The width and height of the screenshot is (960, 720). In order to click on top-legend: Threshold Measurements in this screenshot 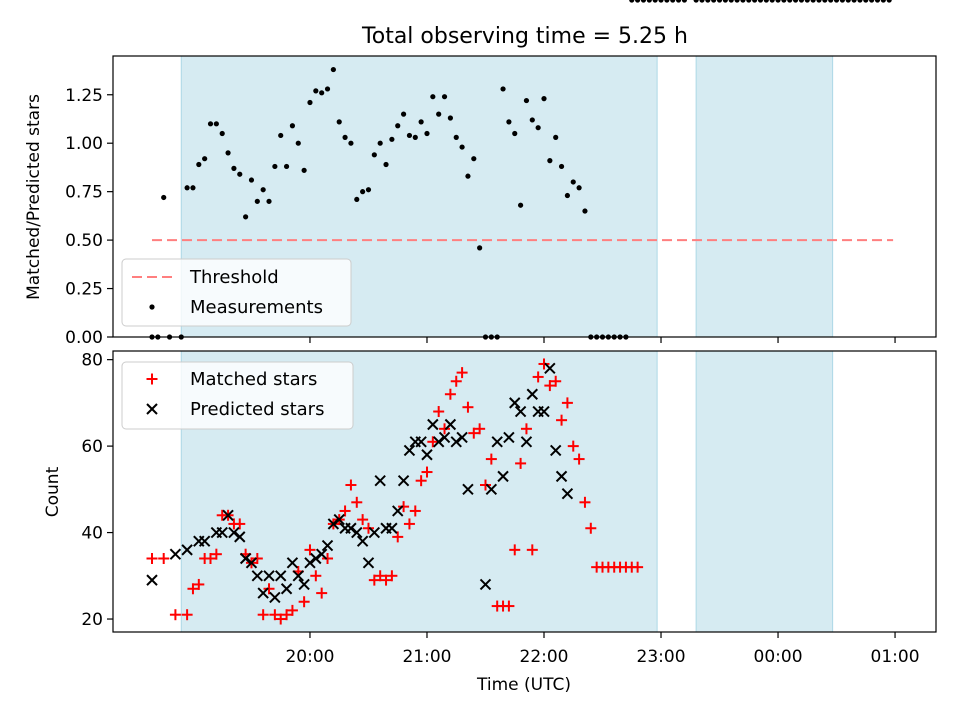, I will do `click(236, 292)`.